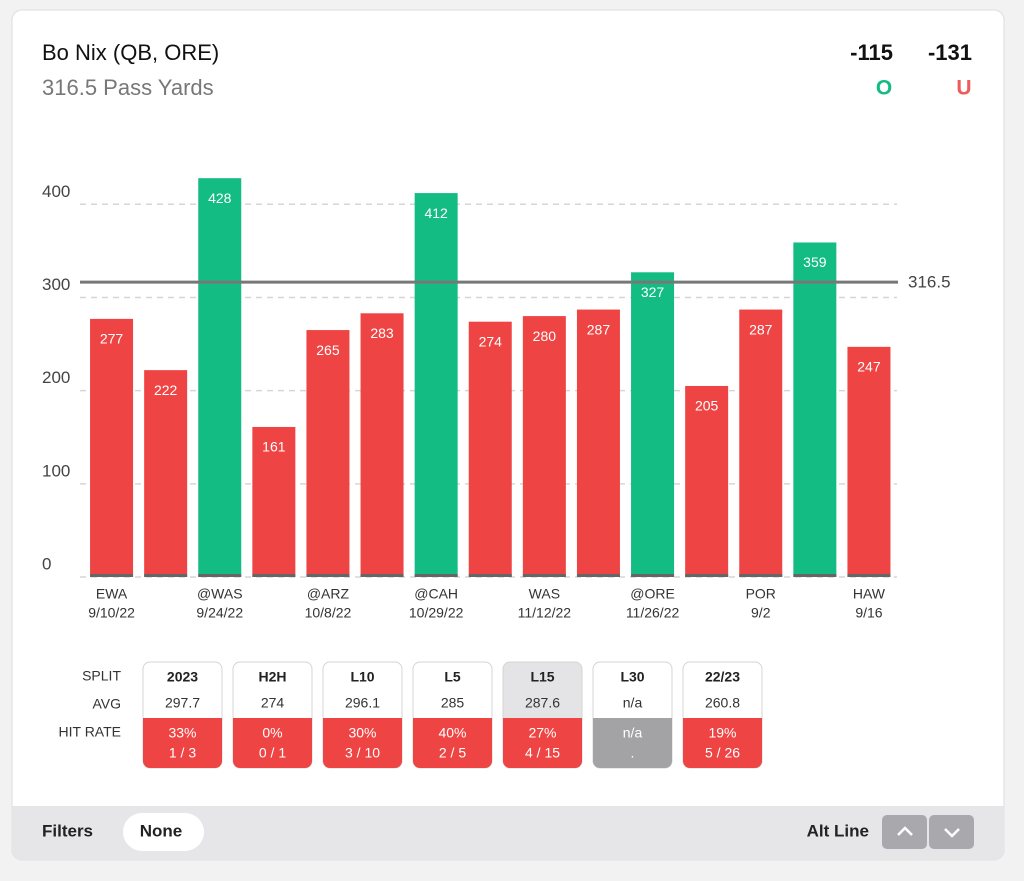  Describe the element at coordinates (436, 594) in the screenshot. I see `x-tick-label: @CAH` at that location.